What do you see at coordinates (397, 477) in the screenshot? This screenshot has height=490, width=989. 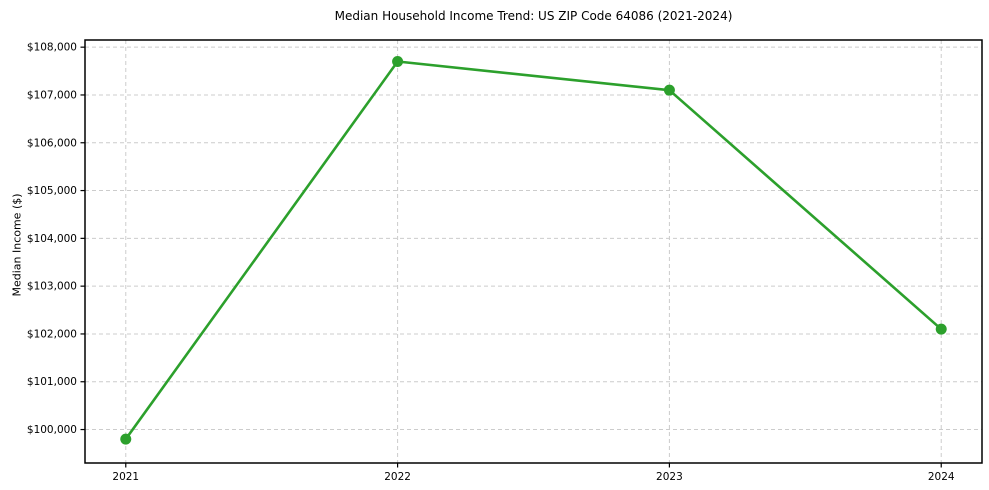 I see `x-tick-label: 2022` at bounding box center [397, 477].